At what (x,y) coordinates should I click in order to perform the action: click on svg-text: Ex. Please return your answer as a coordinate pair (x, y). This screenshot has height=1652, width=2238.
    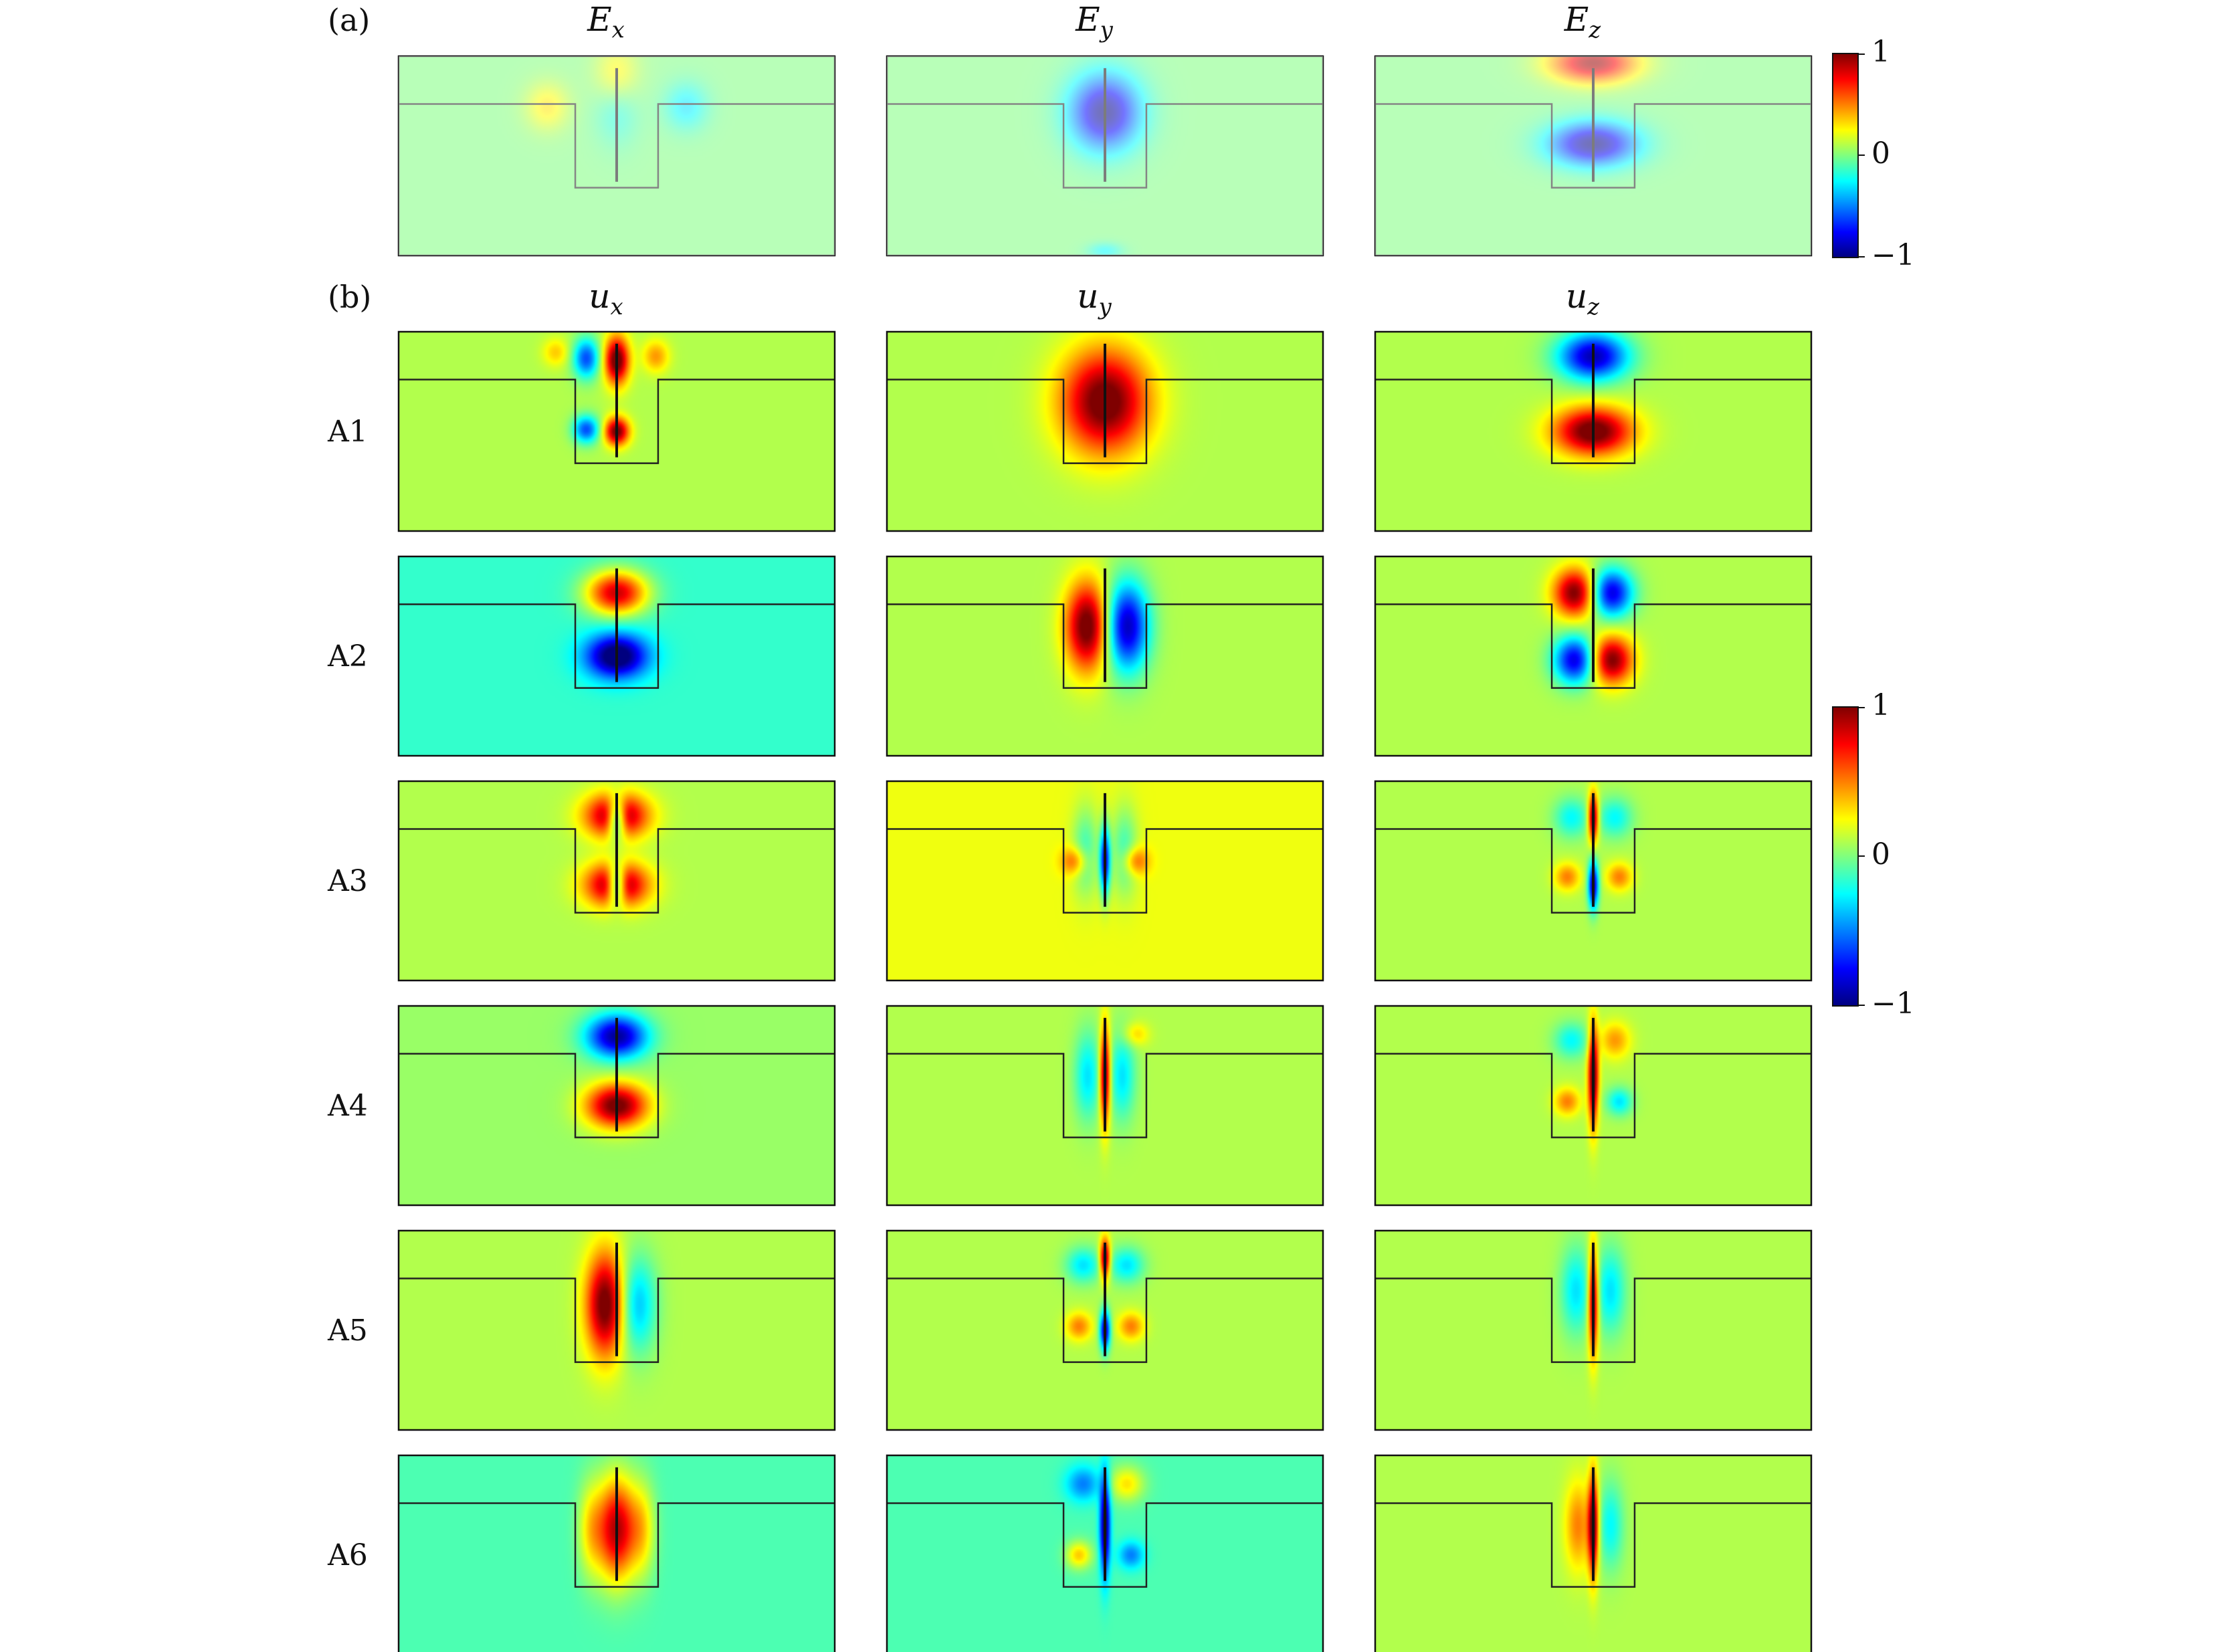
    Looking at the image, I should click on (606, 21).